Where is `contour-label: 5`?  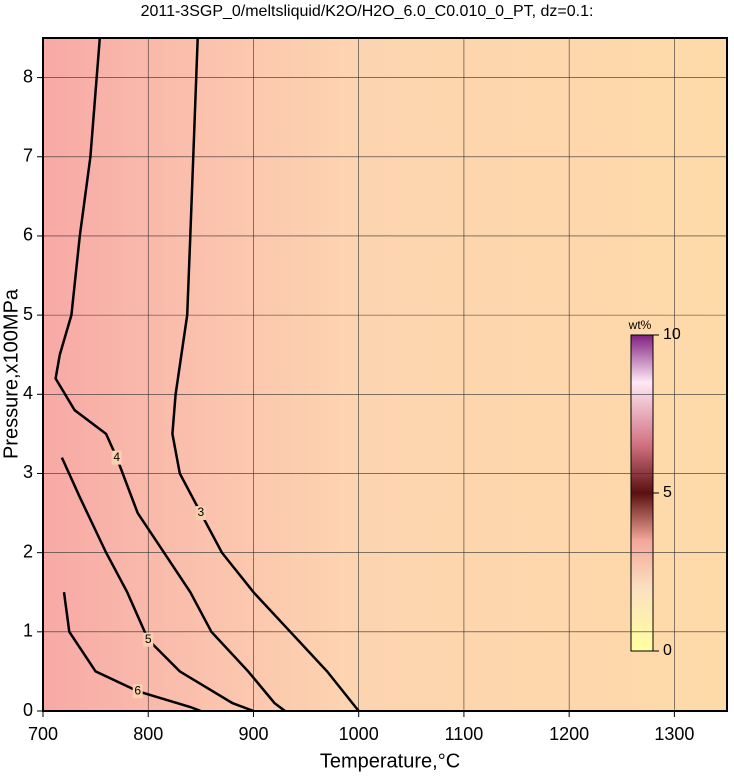
contour-label: 5 is located at coordinates (148, 639).